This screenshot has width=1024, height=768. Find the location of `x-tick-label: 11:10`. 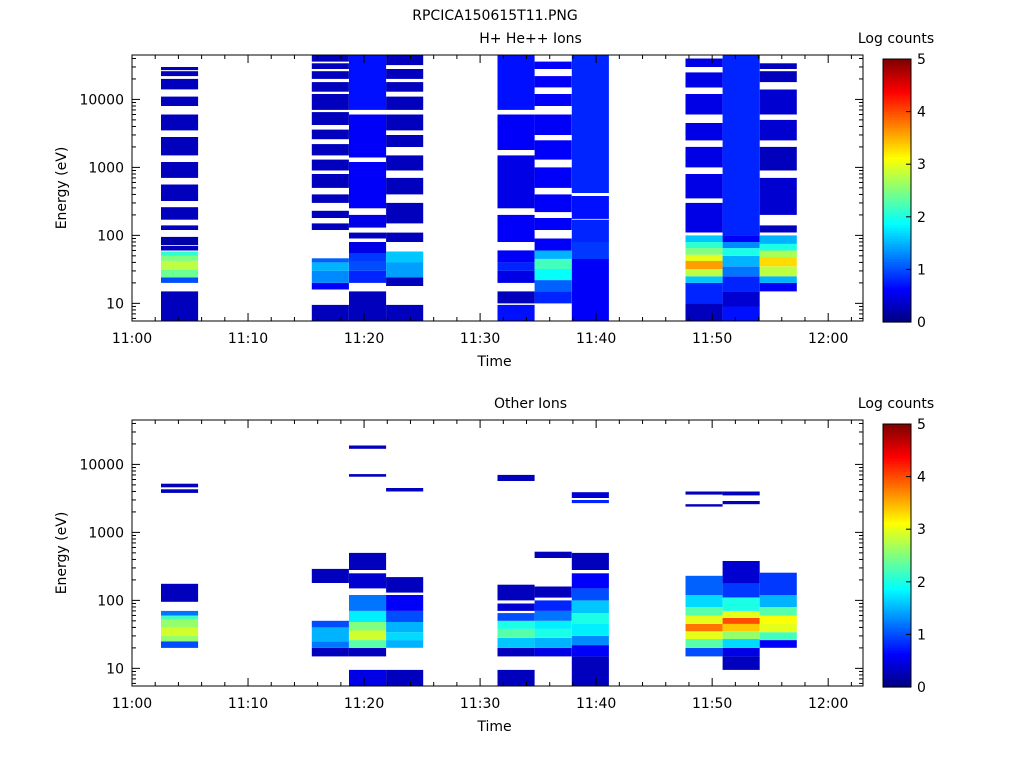

x-tick-label: 11:10 is located at coordinates (248, 704).